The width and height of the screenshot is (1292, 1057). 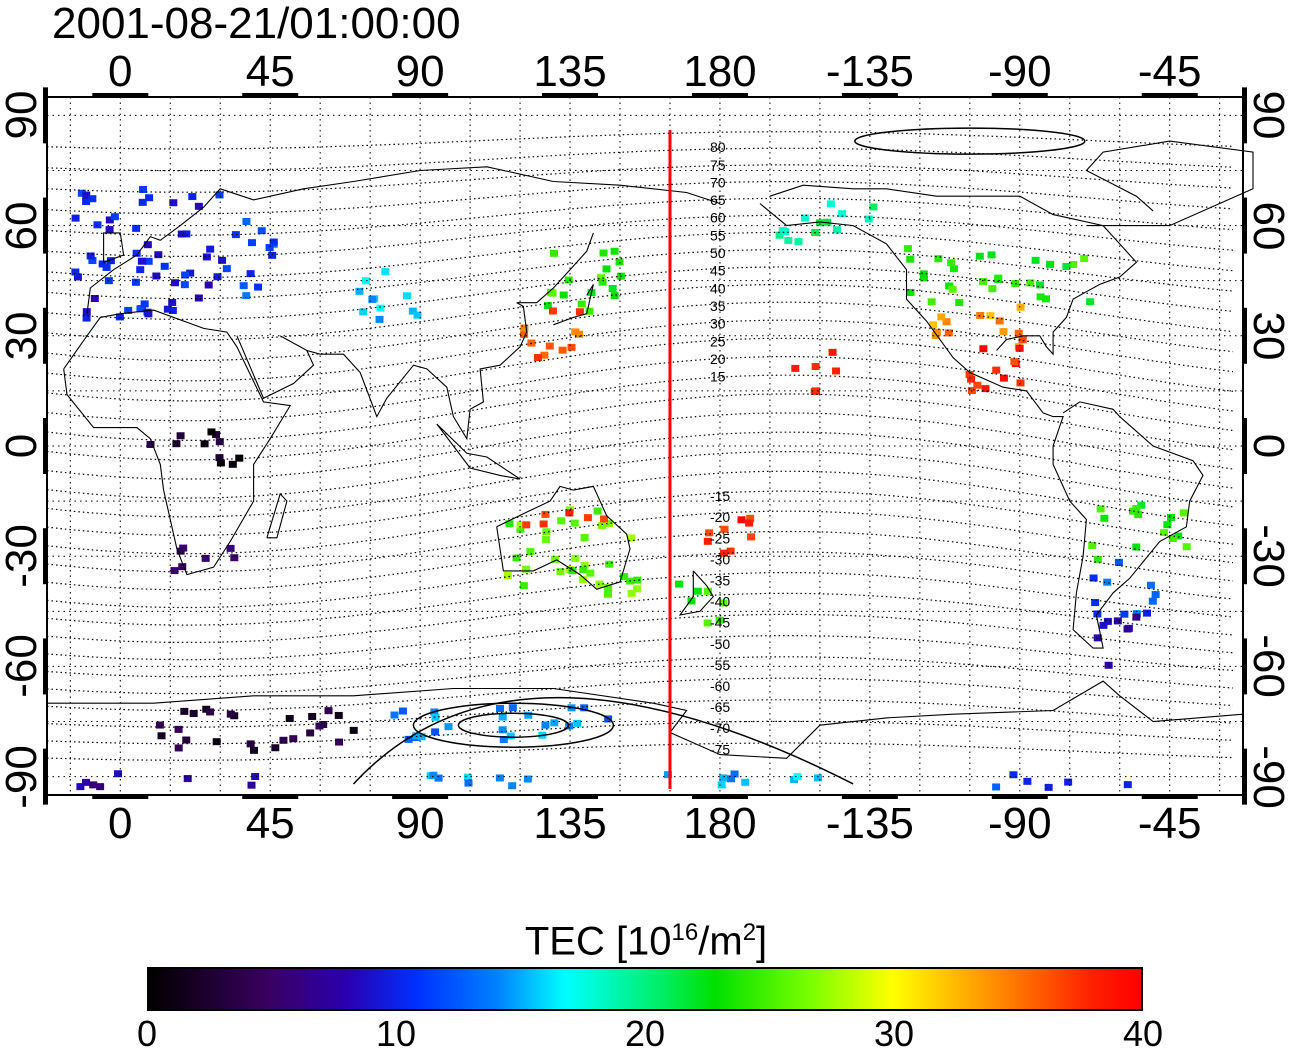 I want to click on contour-label: 40, so click(x=718, y=288).